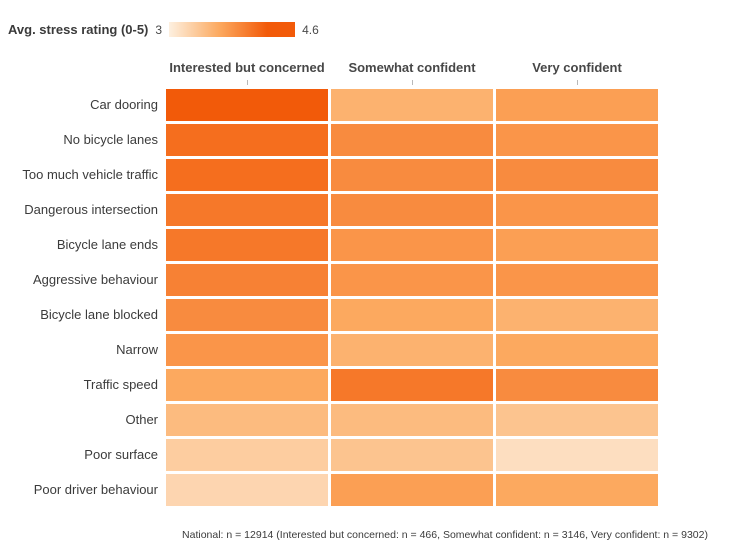  Describe the element at coordinates (90, 174) in the screenshot. I see `row-label: Too much vehicle traffic` at that location.